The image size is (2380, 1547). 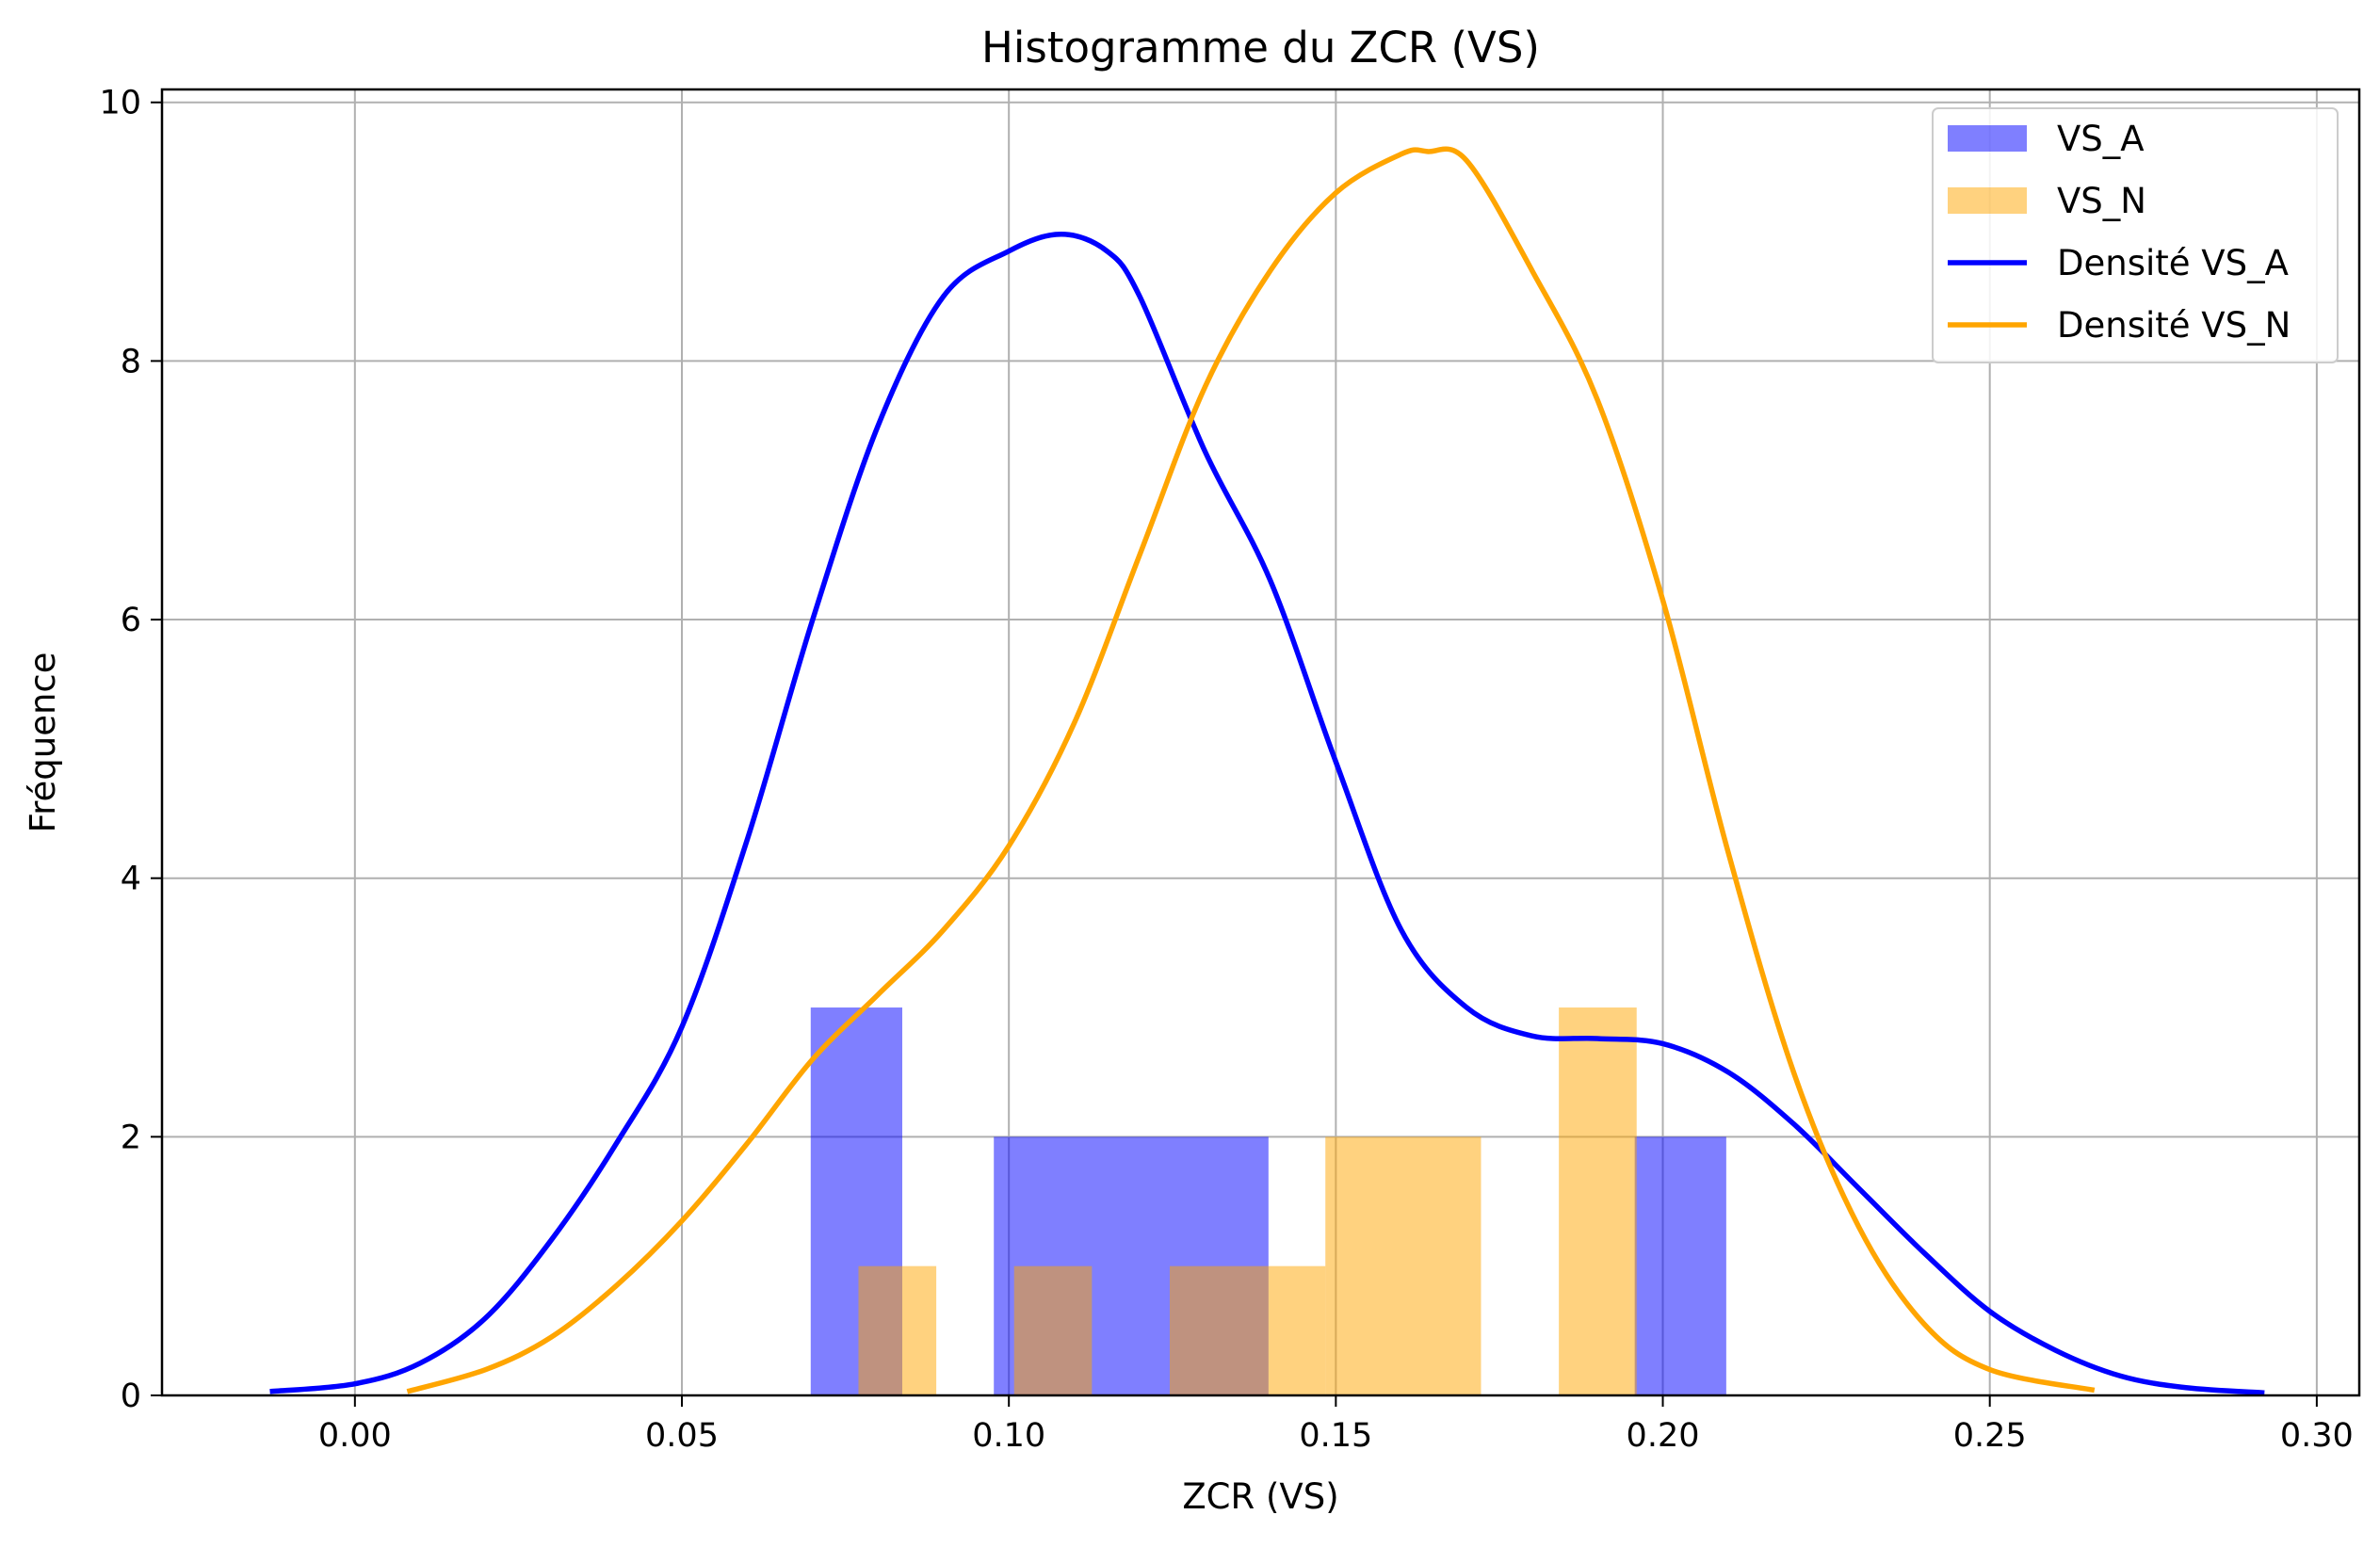 What do you see at coordinates (2101, 201) in the screenshot?
I see `legend-entry-label: VS_N` at bounding box center [2101, 201].